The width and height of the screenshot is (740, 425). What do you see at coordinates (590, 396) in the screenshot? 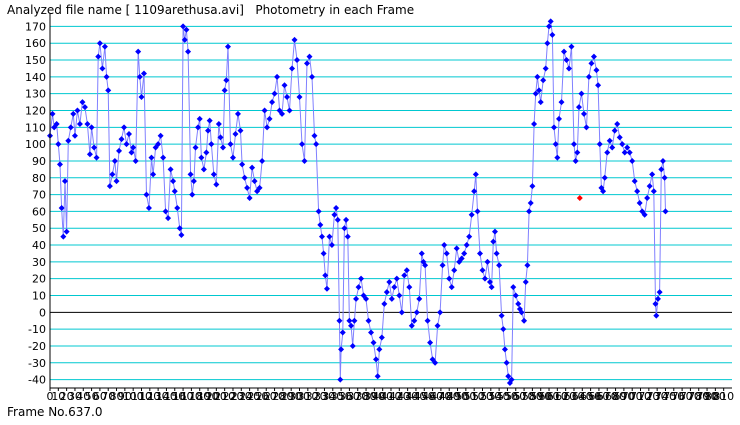
I see `x-tick-label: 650` at bounding box center [590, 396].